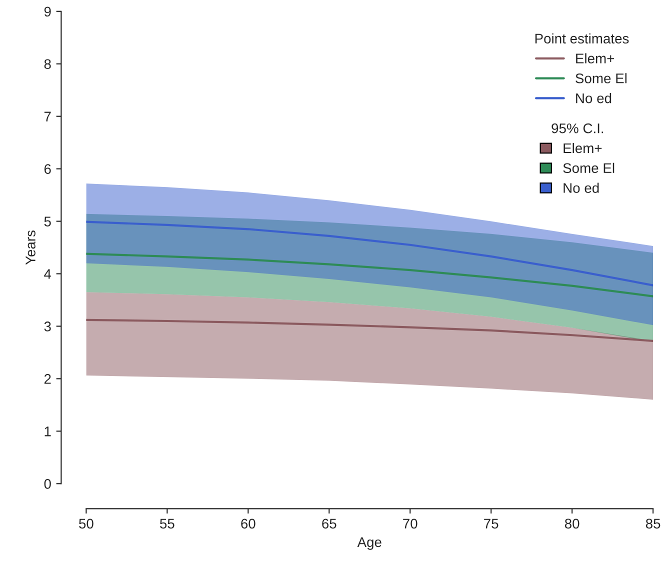  What do you see at coordinates (47, 11) in the screenshot?
I see `y-tick-label: 9` at bounding box center [47, 11].